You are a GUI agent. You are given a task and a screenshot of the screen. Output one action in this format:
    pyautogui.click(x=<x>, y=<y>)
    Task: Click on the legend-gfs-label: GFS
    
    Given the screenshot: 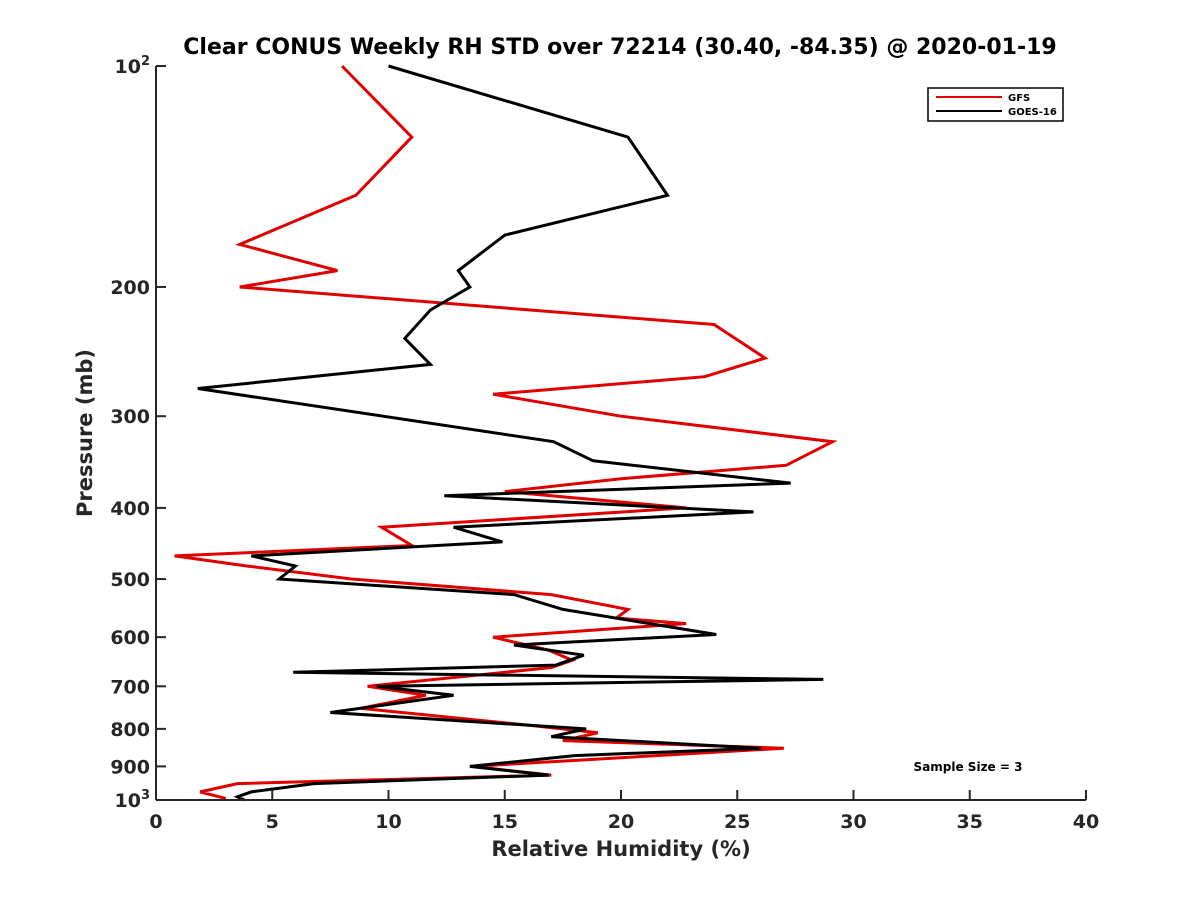 What is the action you would take?
    pyautogui.click(x=1019, y=98)
    